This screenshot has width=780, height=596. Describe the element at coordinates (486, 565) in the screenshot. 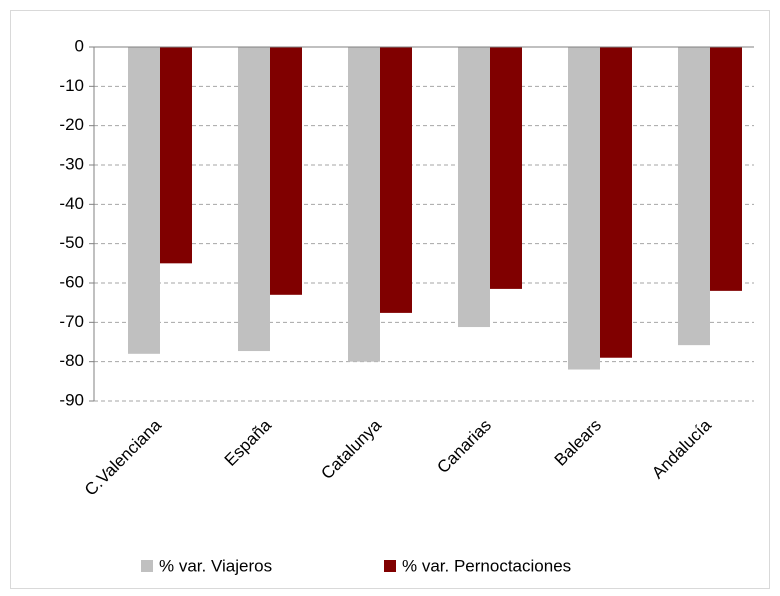

I see `legend-label: % var. Pernoctaciones` at that location.